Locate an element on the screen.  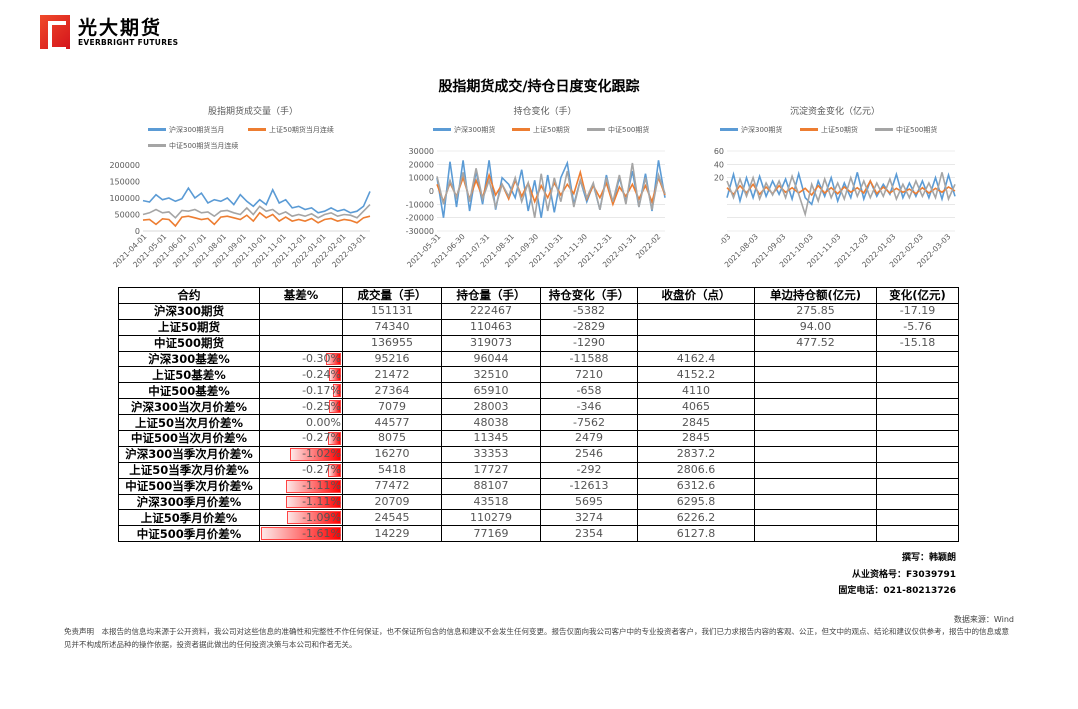
cell-chg: 2354 is located at coordinates (589, 534).